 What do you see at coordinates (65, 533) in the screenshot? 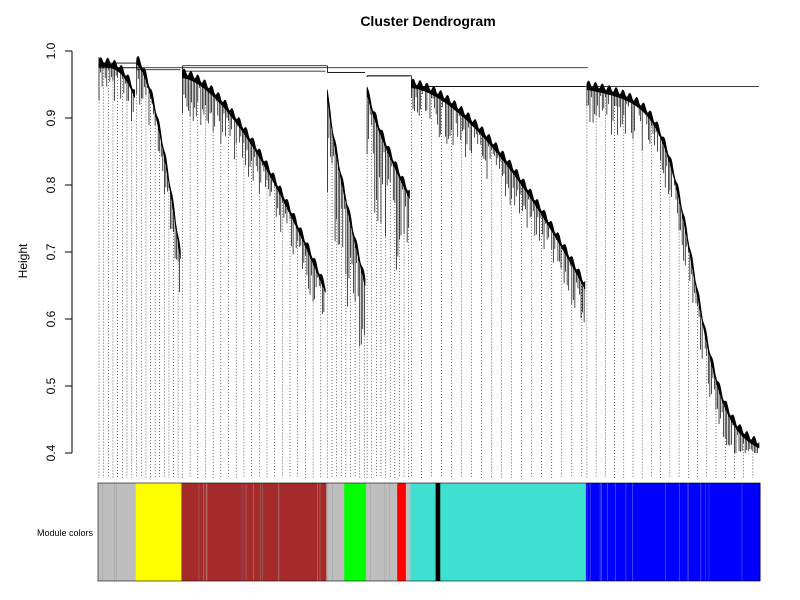
I see `module-colors-label: Module colors` at bounding box center [65, 533].